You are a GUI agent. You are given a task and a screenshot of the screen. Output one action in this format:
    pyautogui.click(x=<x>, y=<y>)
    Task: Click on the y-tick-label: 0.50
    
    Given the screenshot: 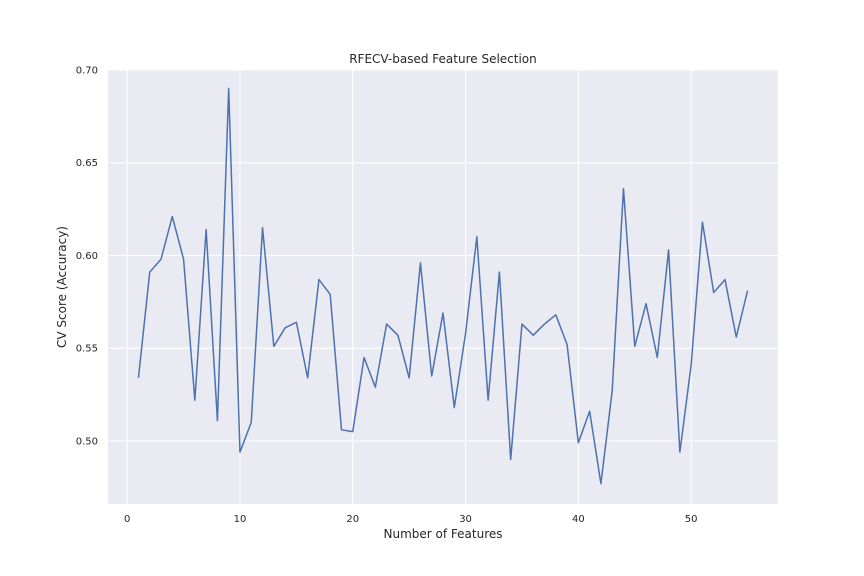 What is the action you would take?
    pyautogui.click(x=87, y=441)
    